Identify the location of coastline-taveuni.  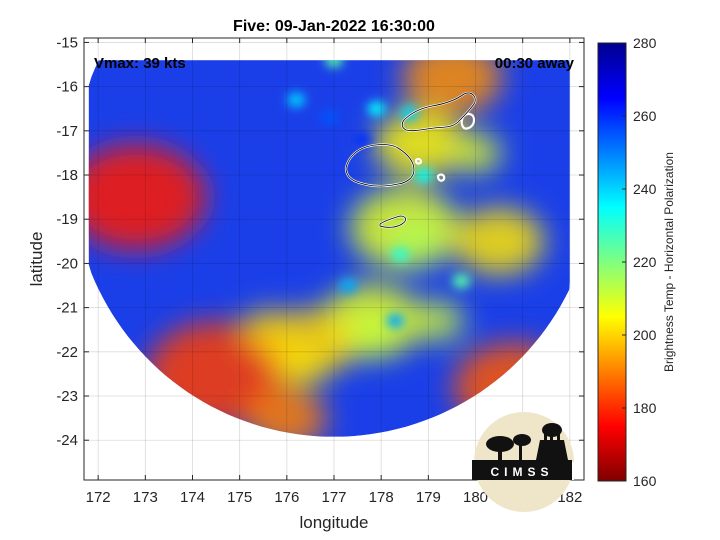
(468, 121).